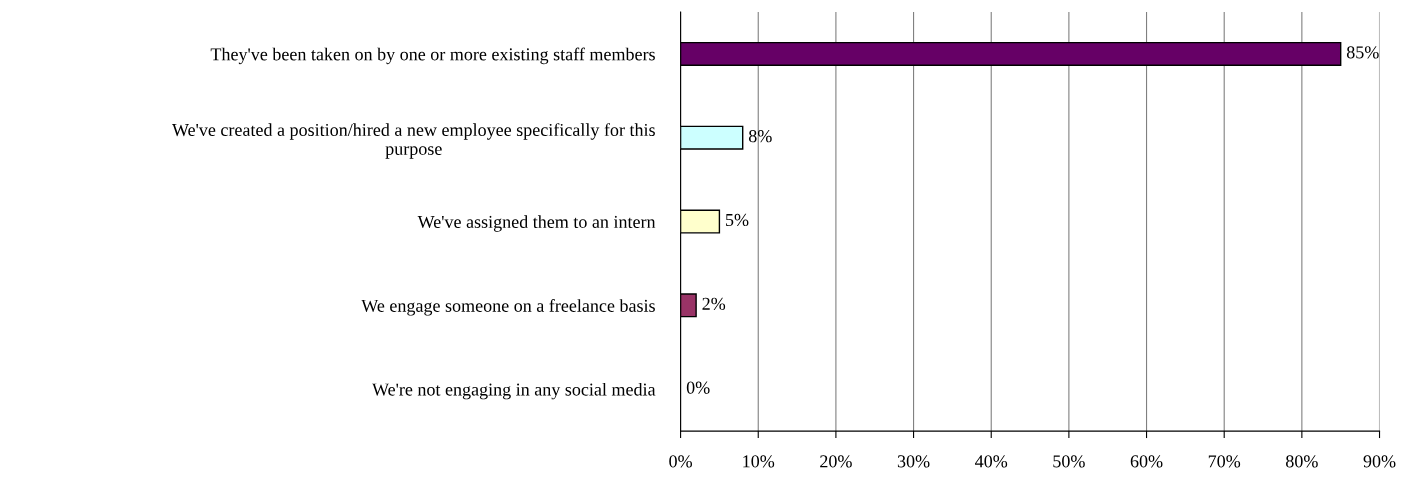 Image resolution: width=1412 pixels, height=479 pixels. I want to click on x-tick-label: 50%, so click(1069, 461).